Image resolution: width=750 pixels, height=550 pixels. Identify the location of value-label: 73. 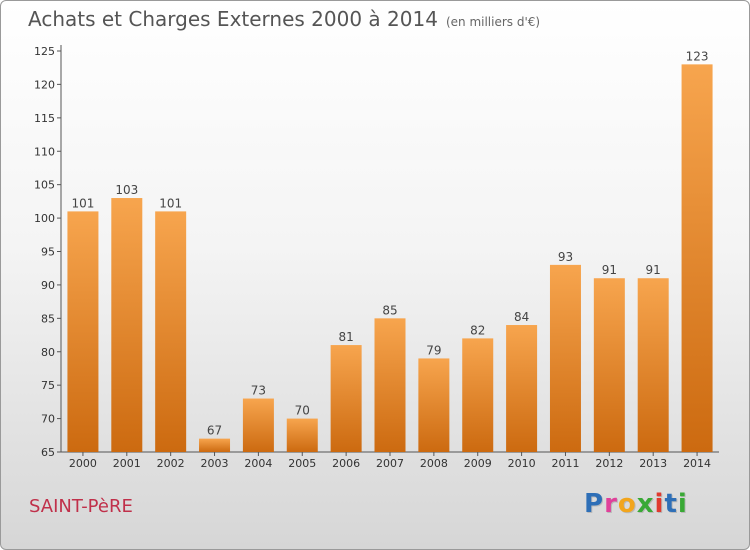
(258, 391).